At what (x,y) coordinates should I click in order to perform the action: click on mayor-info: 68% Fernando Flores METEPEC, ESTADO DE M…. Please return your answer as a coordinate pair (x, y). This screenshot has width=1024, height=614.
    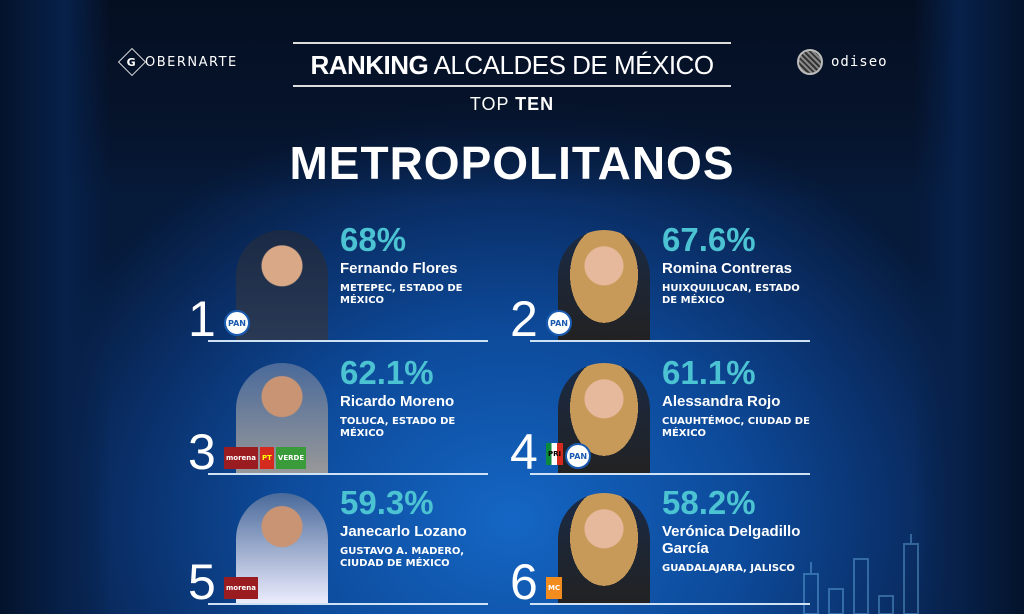
    Looking at the image, I should click on (414, 264).